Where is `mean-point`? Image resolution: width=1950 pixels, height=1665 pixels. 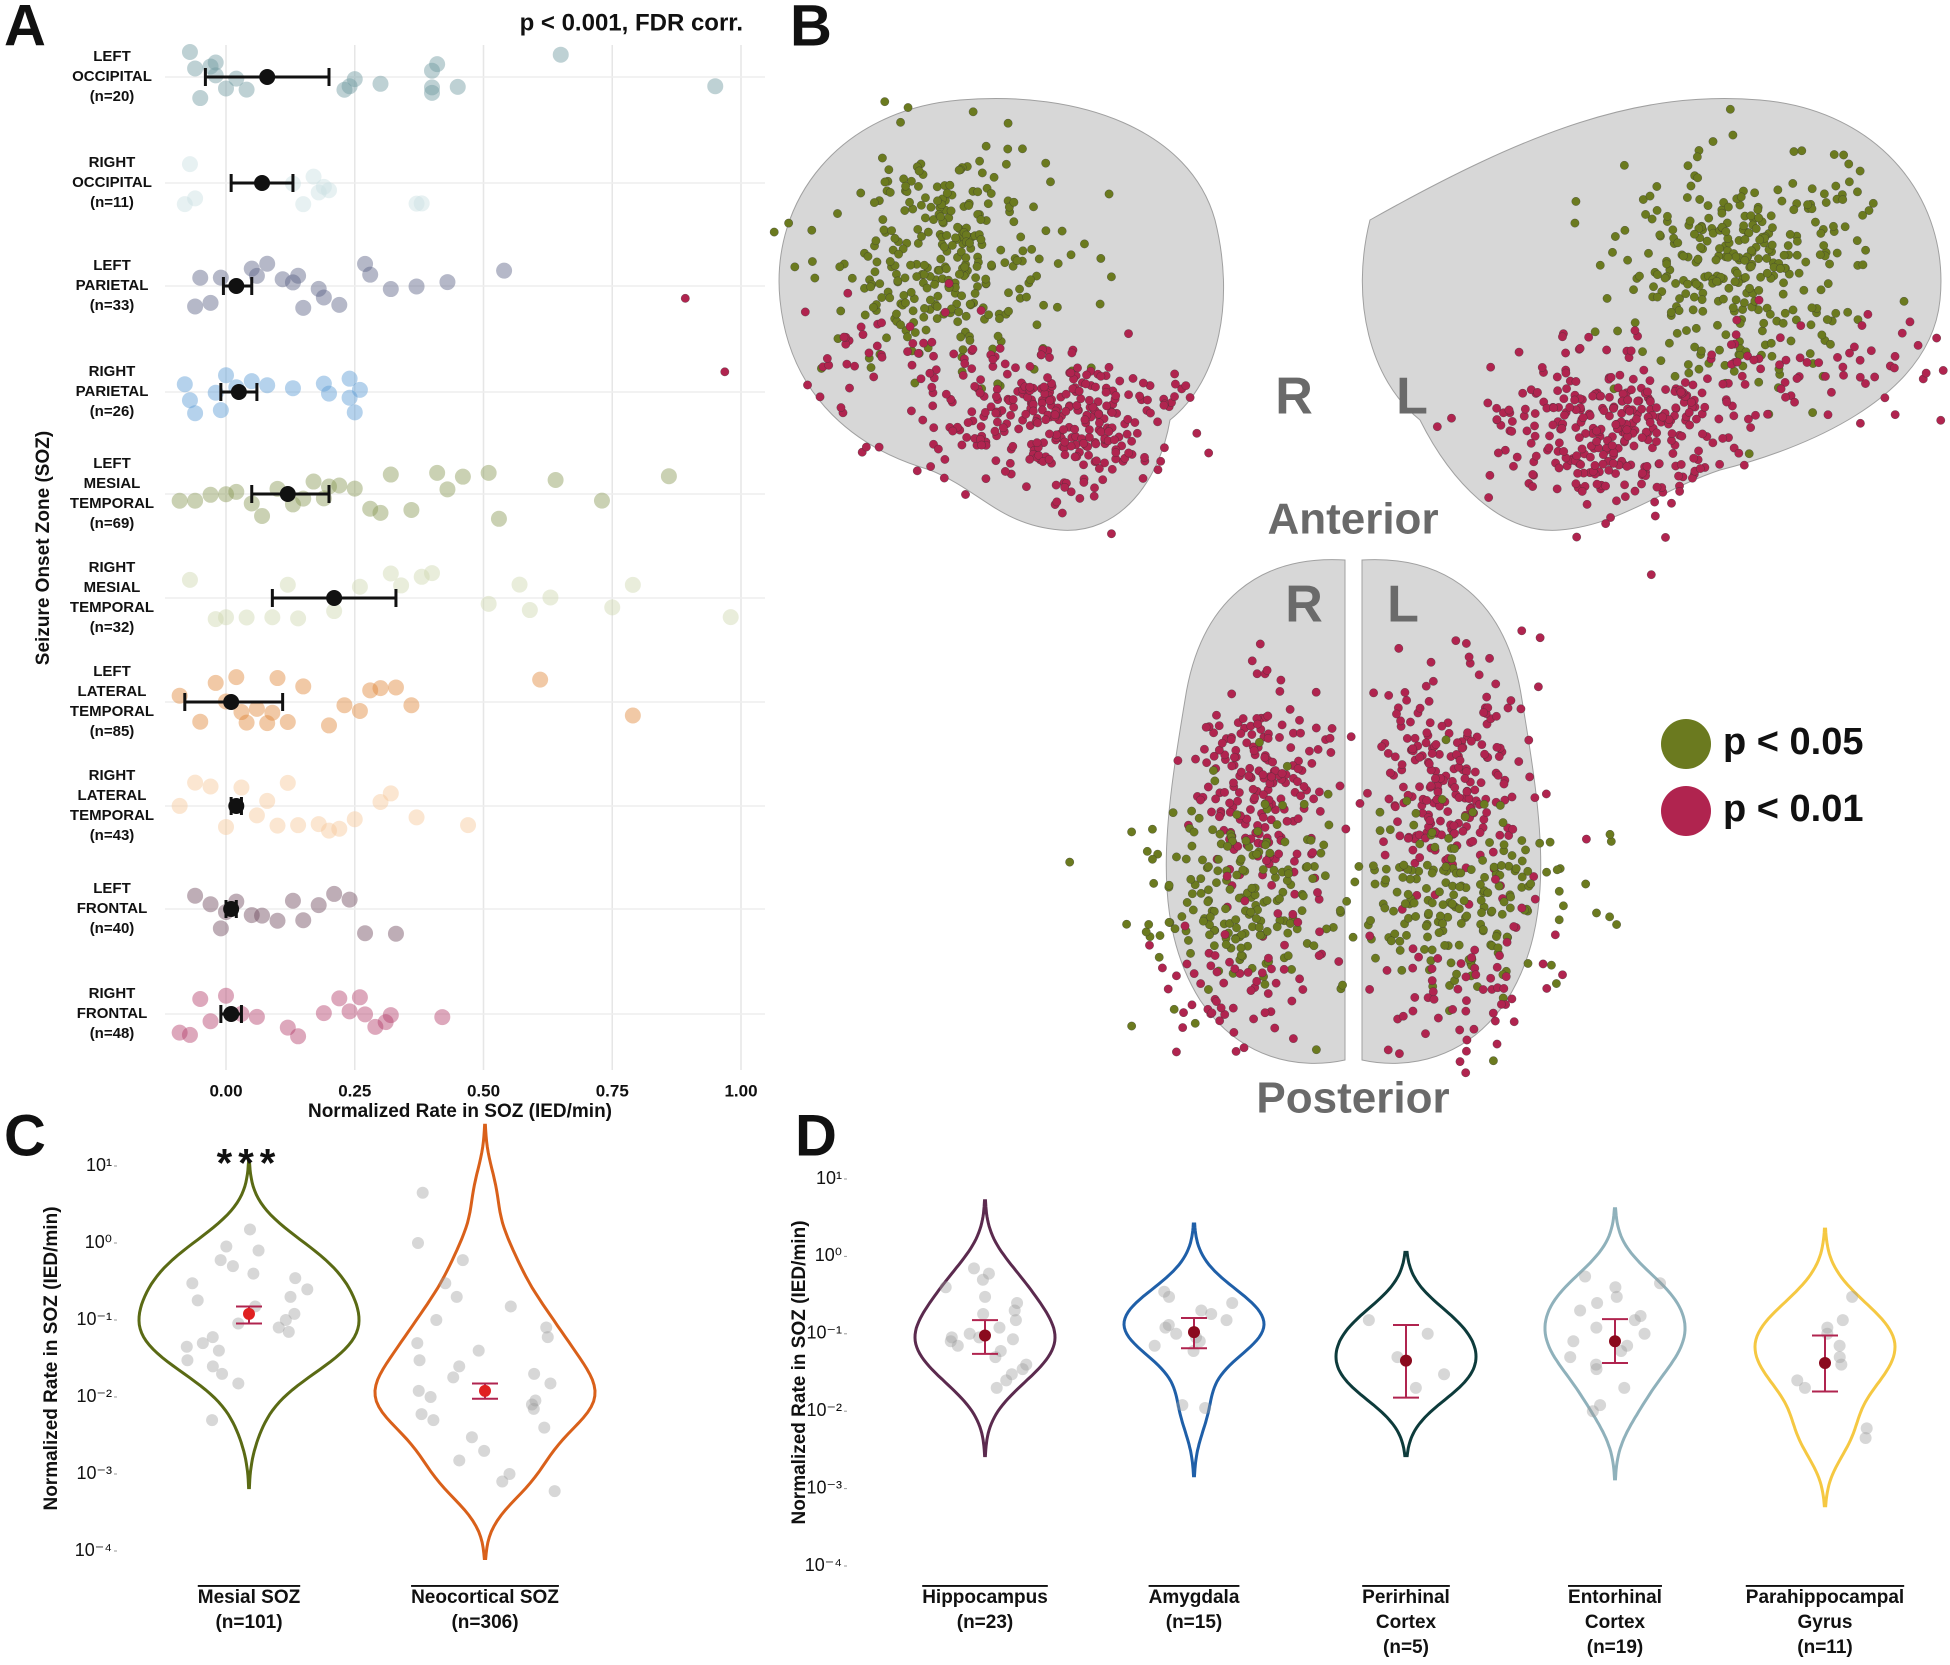 mean-point is located at coordinates (1615, 1341).